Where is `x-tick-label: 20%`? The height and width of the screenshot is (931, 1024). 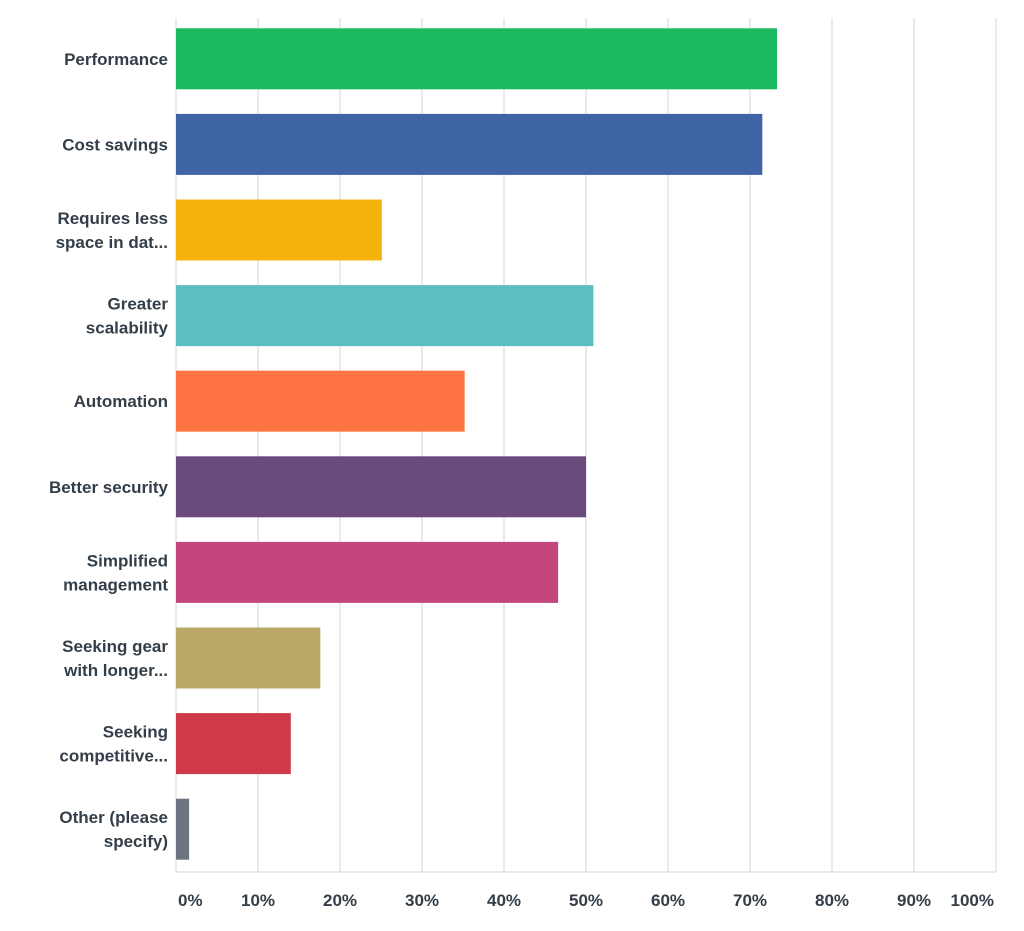 x-tick-label: 20% is located at coordinates (340, 900).